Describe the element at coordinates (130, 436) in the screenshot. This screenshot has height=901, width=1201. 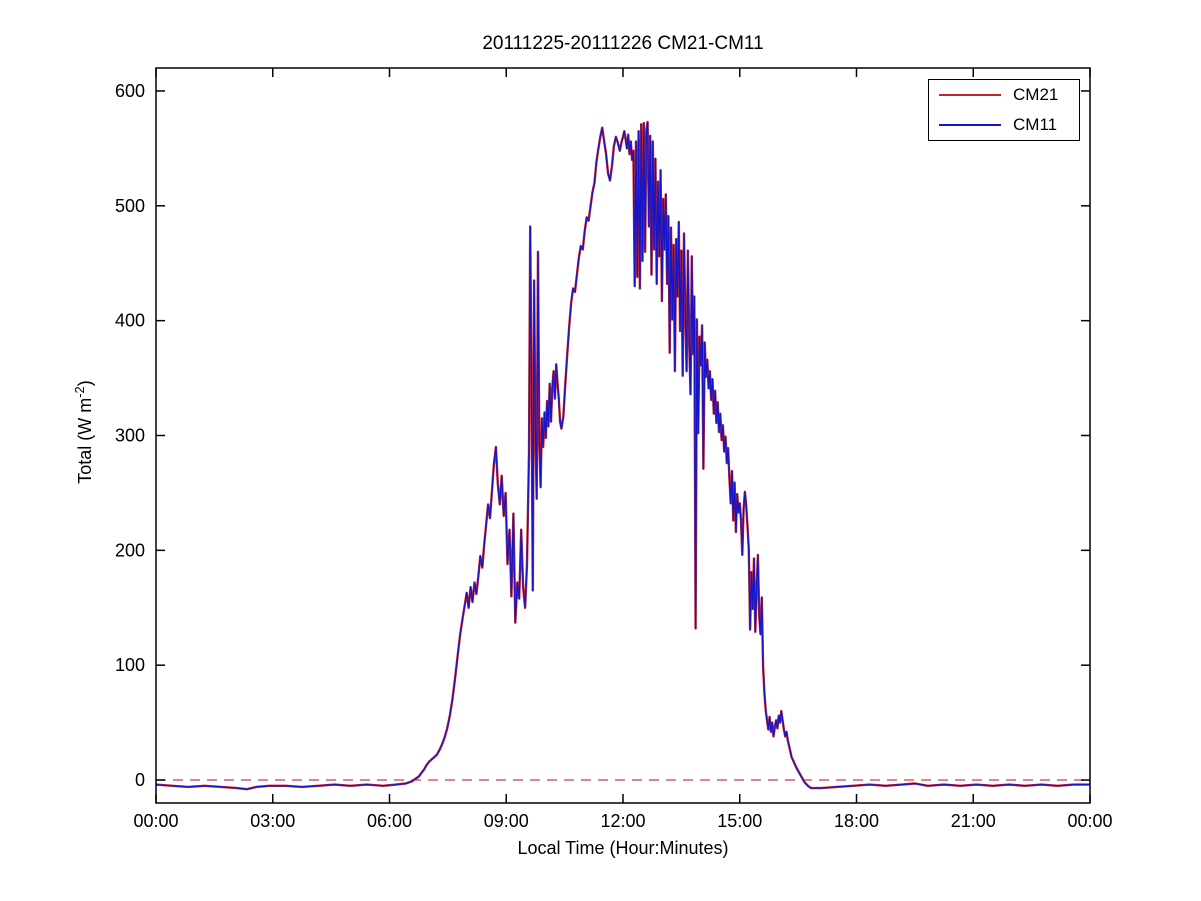
I see `y-tick-label: 300` at that location.